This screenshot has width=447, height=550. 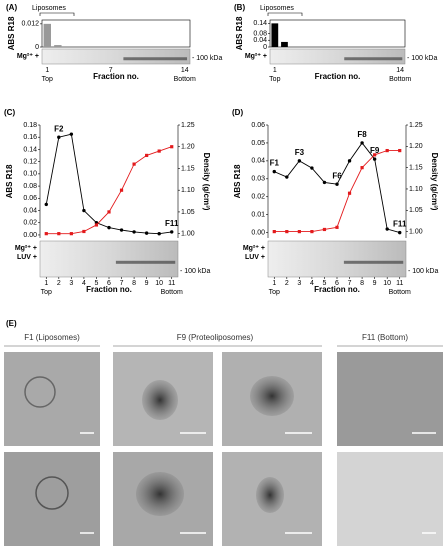 What do you see at coordinates (375, 283) in the screenshot?
I see `x-tick-label: 9` at bounding box center [375, 283].